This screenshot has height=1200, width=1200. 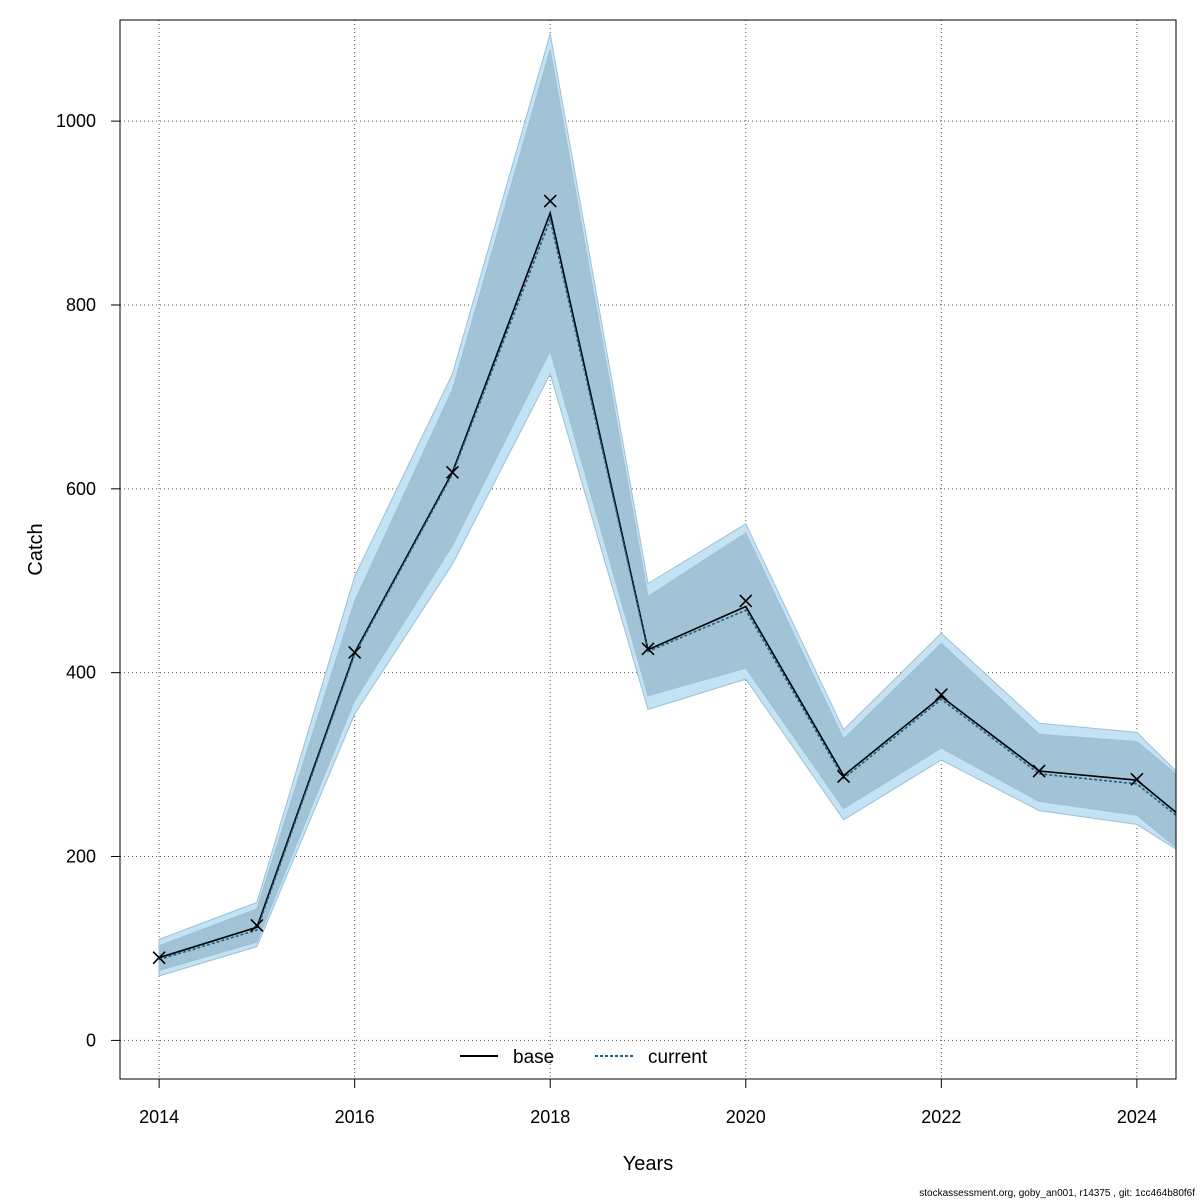 I want to click on legend-label-current: current, so click(x=678, y=1057).